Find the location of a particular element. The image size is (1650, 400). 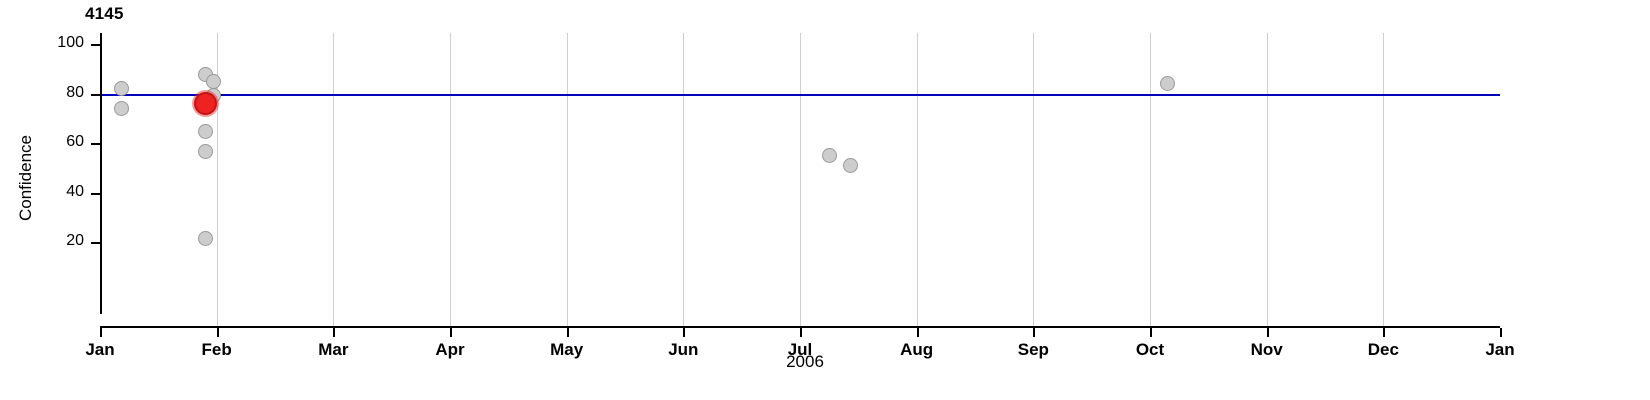

chart-title: 4145 is located at coordinates (104, 13).